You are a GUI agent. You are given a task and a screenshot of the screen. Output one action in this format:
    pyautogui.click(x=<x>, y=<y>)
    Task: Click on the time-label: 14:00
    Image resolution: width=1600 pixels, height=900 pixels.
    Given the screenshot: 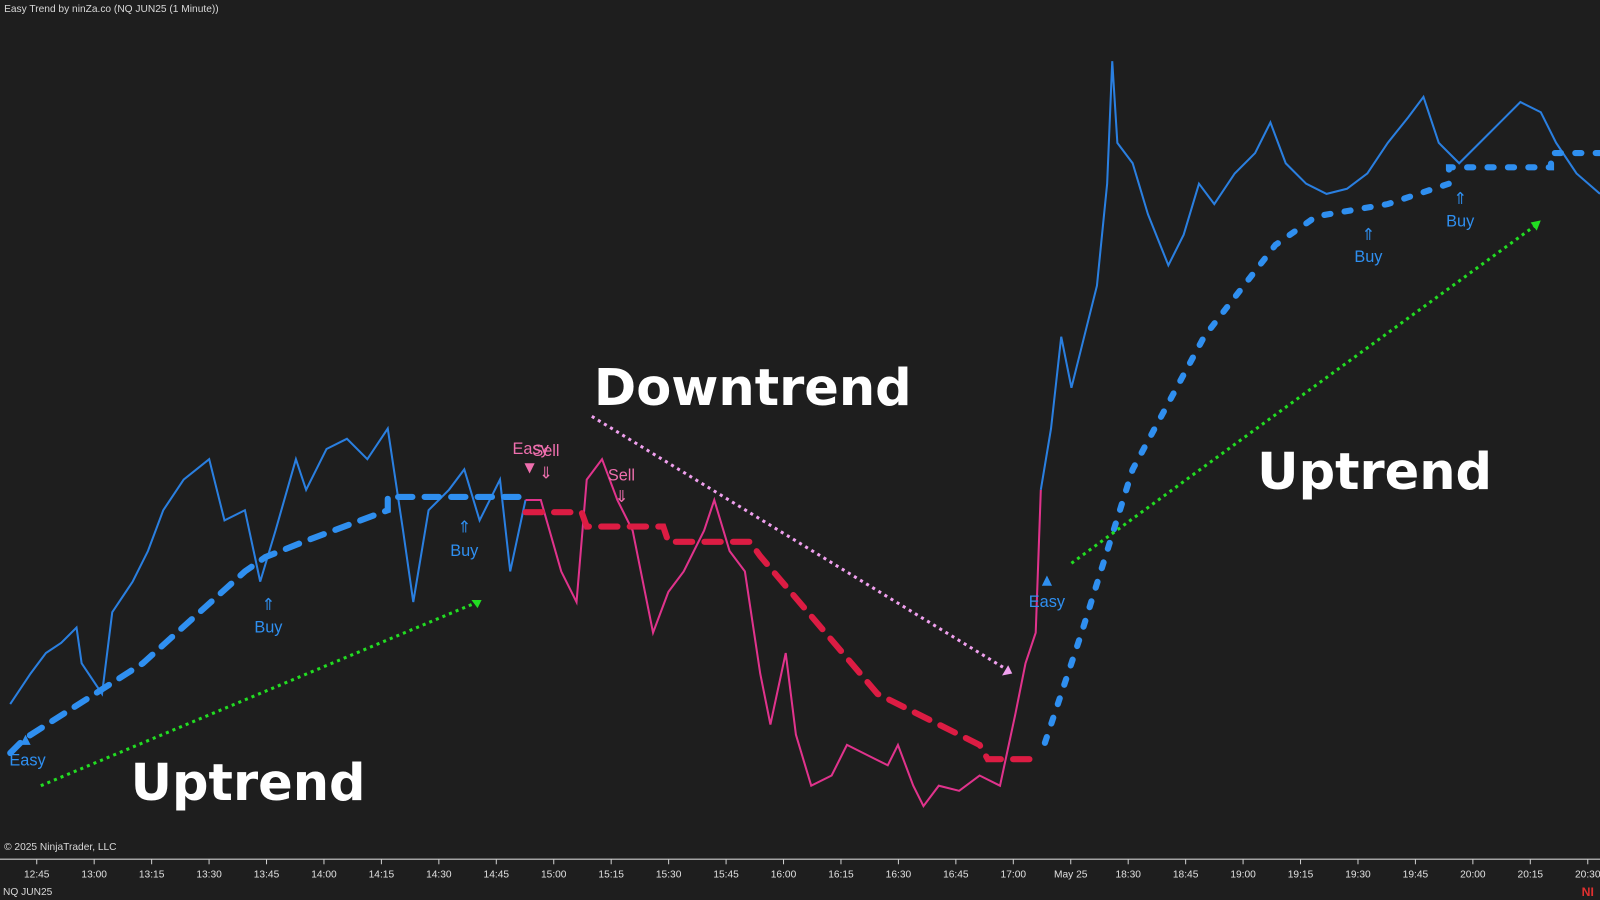 What is the action you would take?
    pyautogui.click(x=324, y=875)
    